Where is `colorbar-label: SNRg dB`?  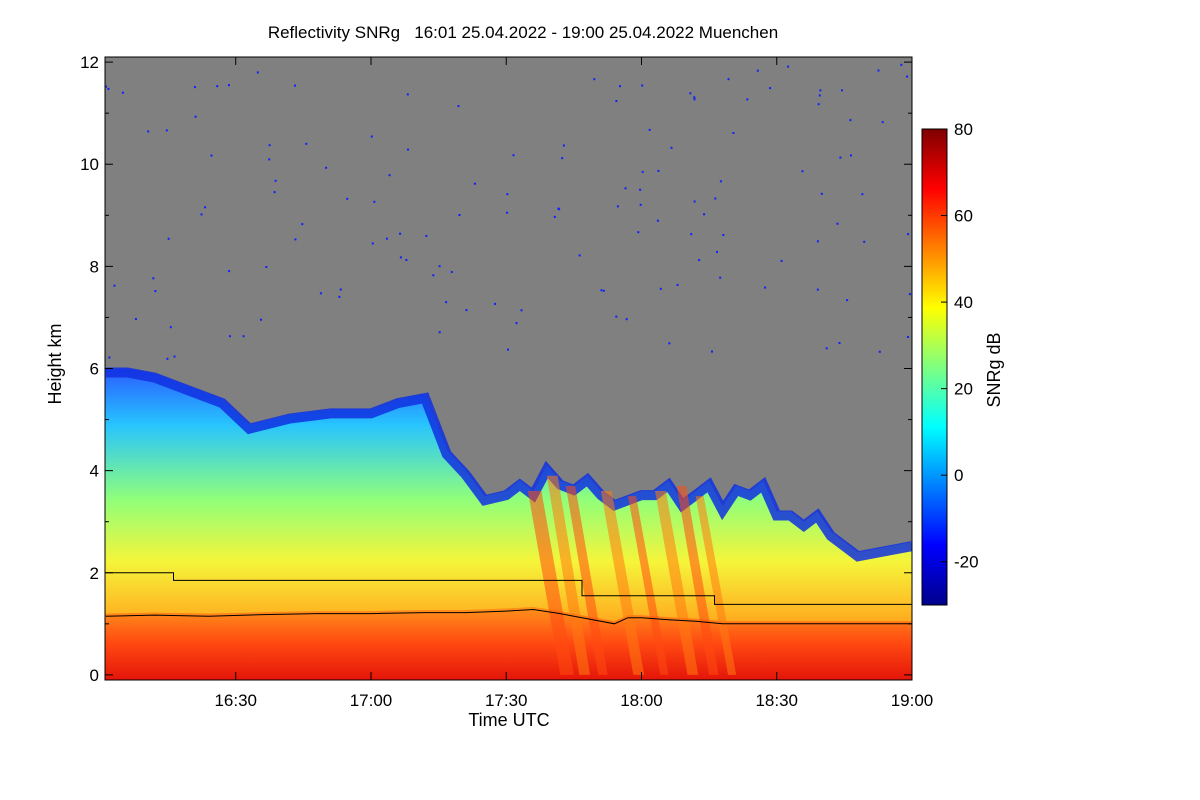 colorbar-label: SNRg dB is located at coordinates (994, 369).